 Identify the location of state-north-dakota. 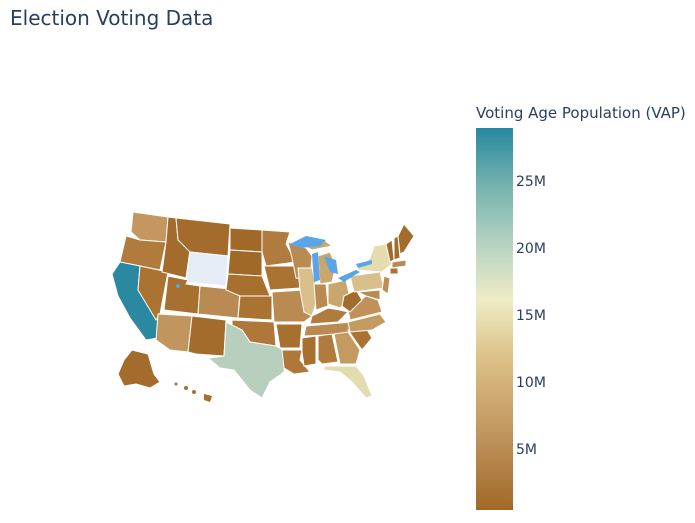
(246, 240).